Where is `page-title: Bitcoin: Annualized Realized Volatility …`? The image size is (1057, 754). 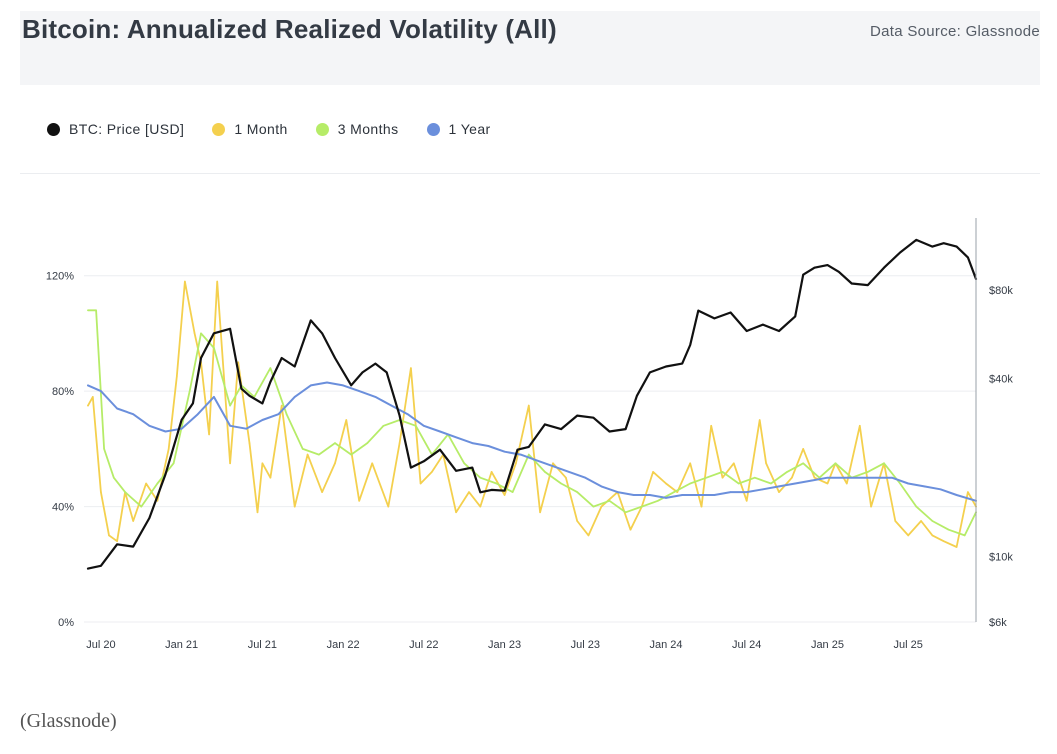 page-title: Bitcoin: Annualized Realized Volatility … is located at coordinates (289, 29).